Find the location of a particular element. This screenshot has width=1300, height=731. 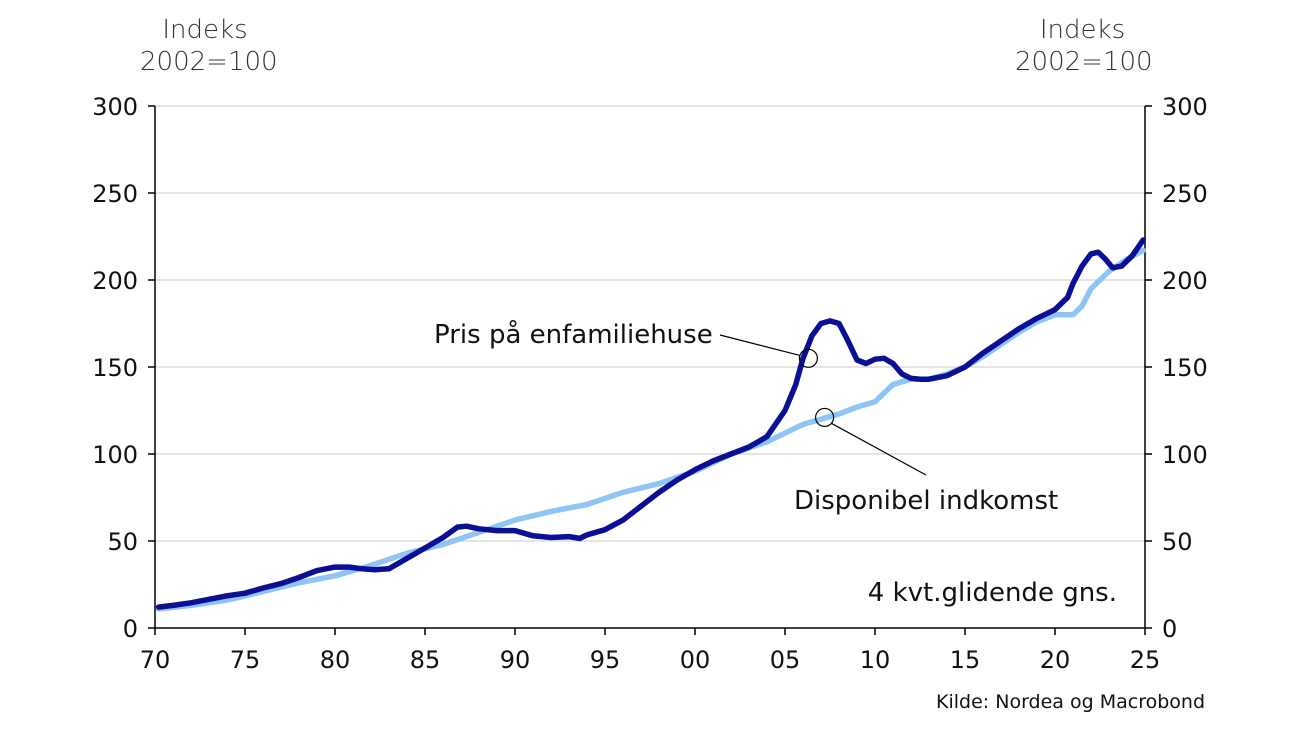

y-right-tick-label-250: 250 is located at coordinates (1185, 194).